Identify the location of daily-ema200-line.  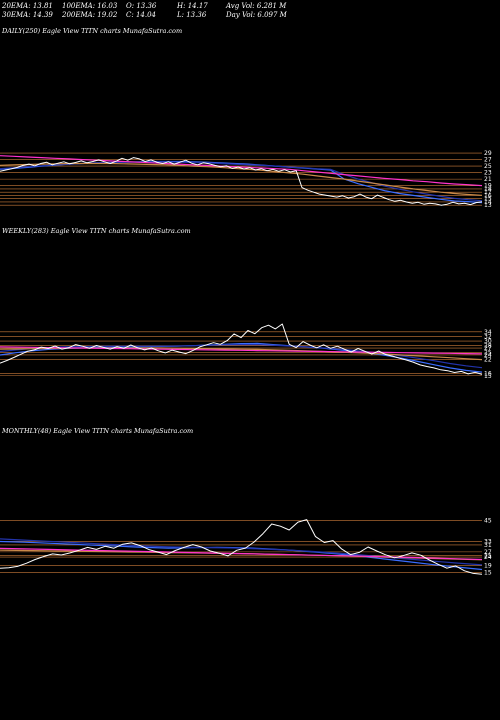
(241, 171).